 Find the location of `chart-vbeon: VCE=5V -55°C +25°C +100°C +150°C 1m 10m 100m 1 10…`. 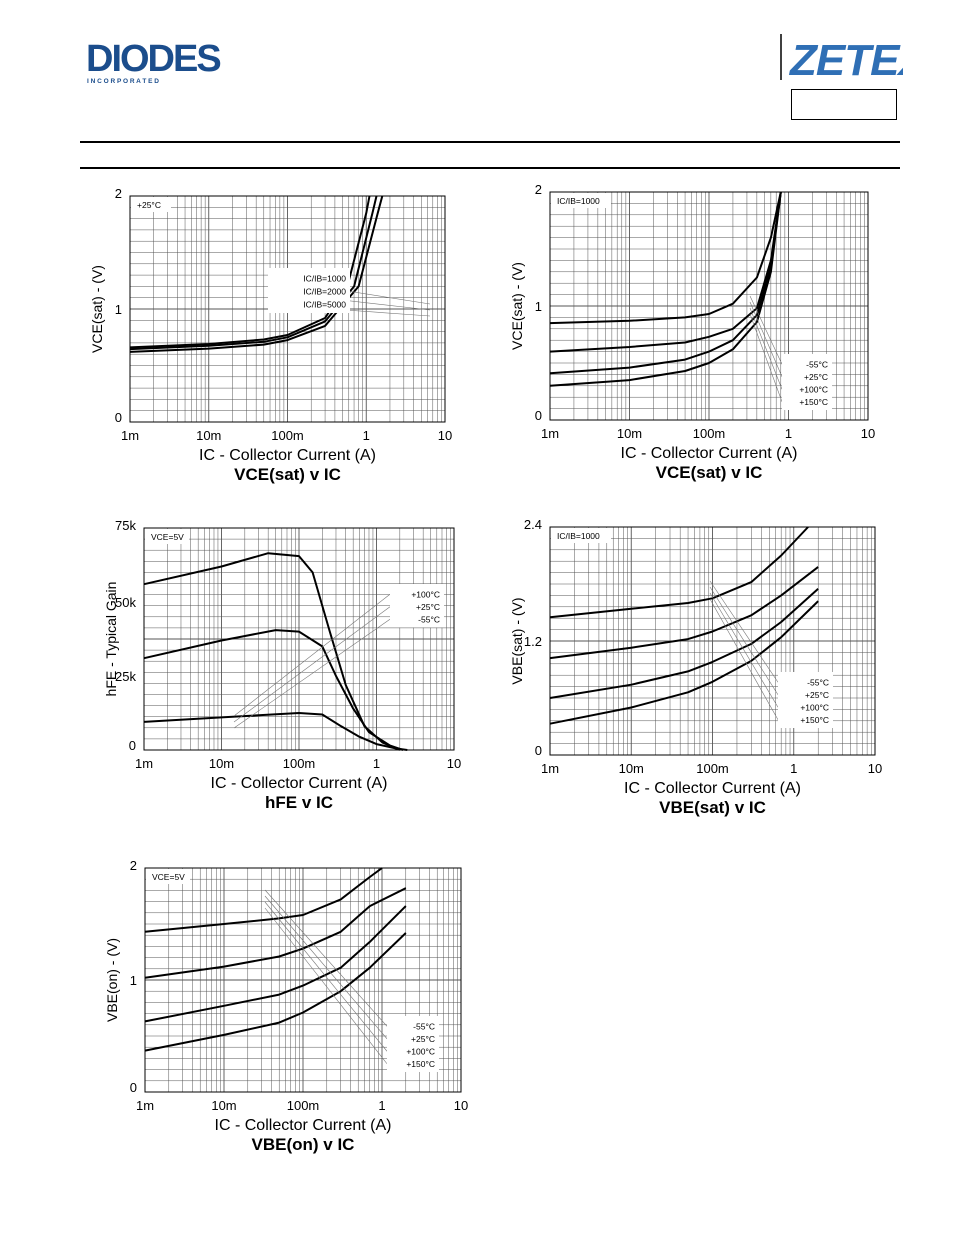

chart-vbeon: VCE=5V -55°C +25°C +100°C +150°C 1m 10m 100m 1 10… is located at coordinates (275, 1007).